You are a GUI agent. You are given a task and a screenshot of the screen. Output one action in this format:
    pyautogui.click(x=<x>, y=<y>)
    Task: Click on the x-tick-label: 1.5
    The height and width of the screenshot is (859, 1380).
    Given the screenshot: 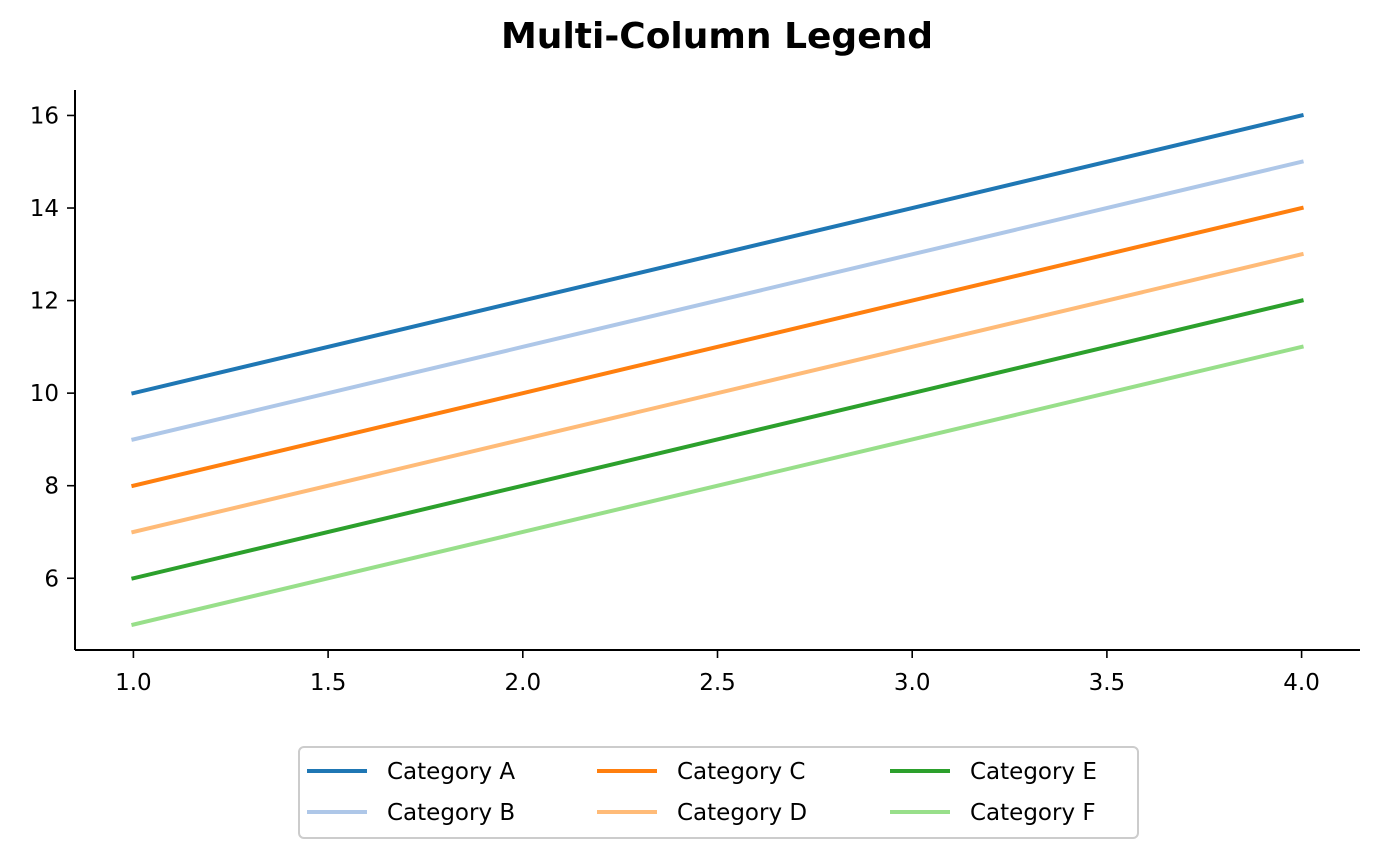 What is the action you would take?
    pyautogui.click(x=328, y=683)
    